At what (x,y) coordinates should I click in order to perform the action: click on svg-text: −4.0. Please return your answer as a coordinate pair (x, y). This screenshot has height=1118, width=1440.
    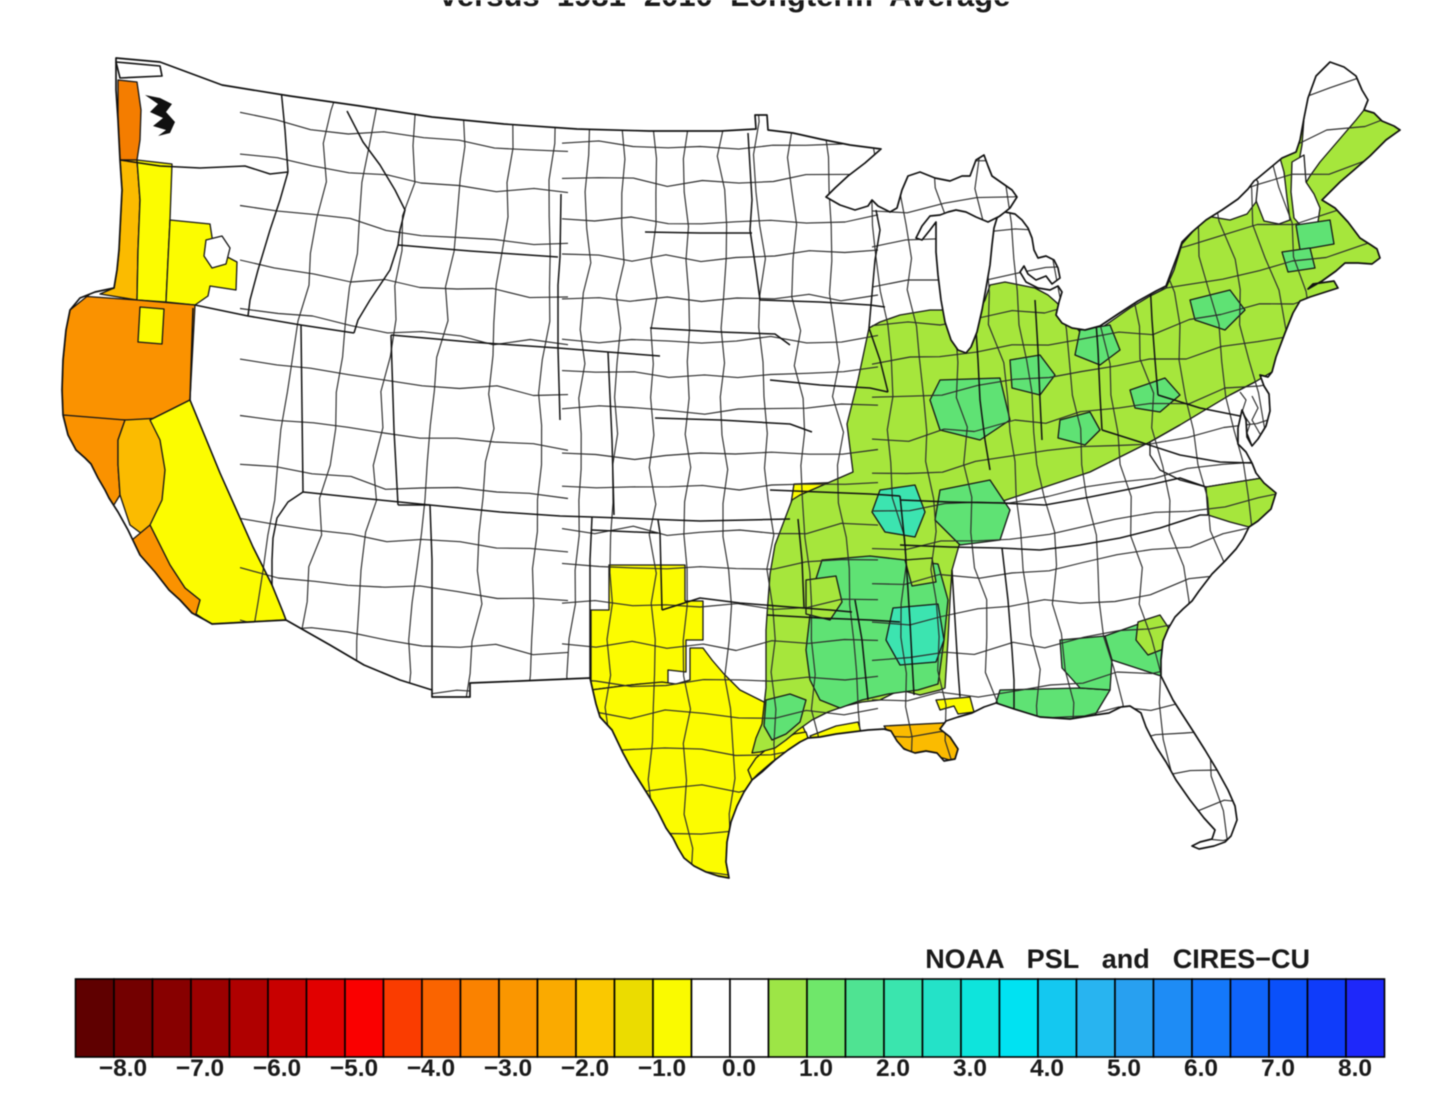
    Looking at the image, I should click on (431, 1068).